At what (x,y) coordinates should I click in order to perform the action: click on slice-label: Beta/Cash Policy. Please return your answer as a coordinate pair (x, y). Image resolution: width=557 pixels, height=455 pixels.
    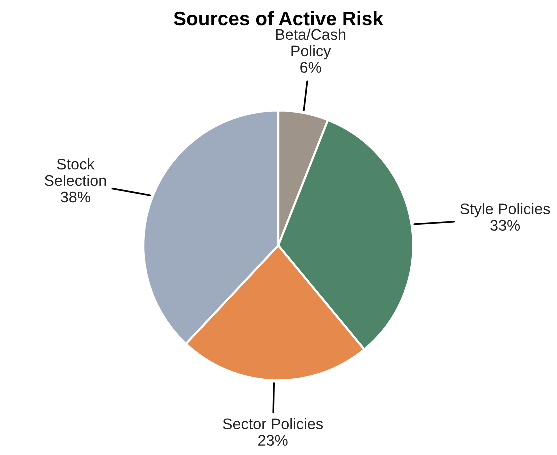
    Looking at the image, I should click on (311, 44).